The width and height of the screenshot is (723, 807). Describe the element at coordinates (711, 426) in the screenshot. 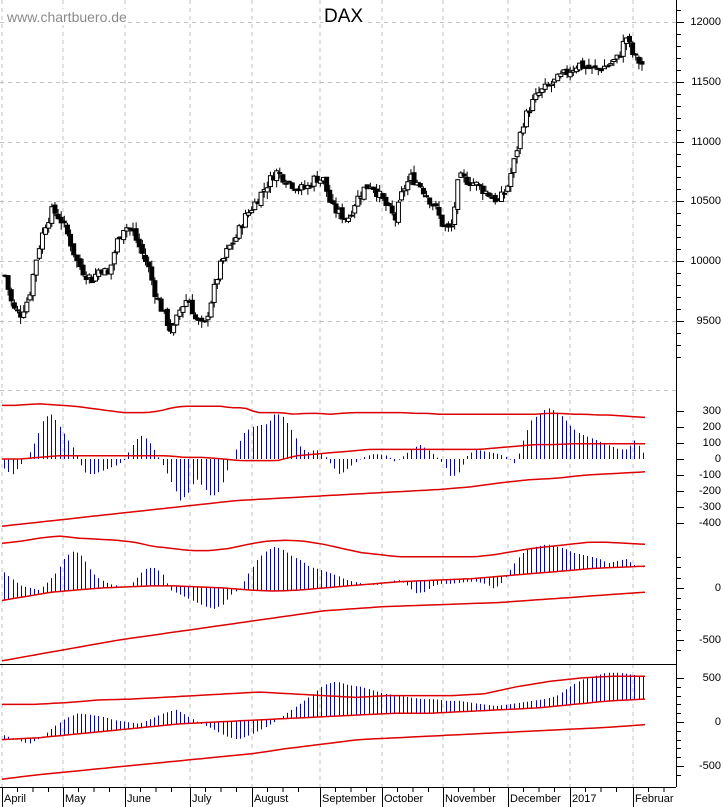

I see `y-tick-label: 200` at that location.